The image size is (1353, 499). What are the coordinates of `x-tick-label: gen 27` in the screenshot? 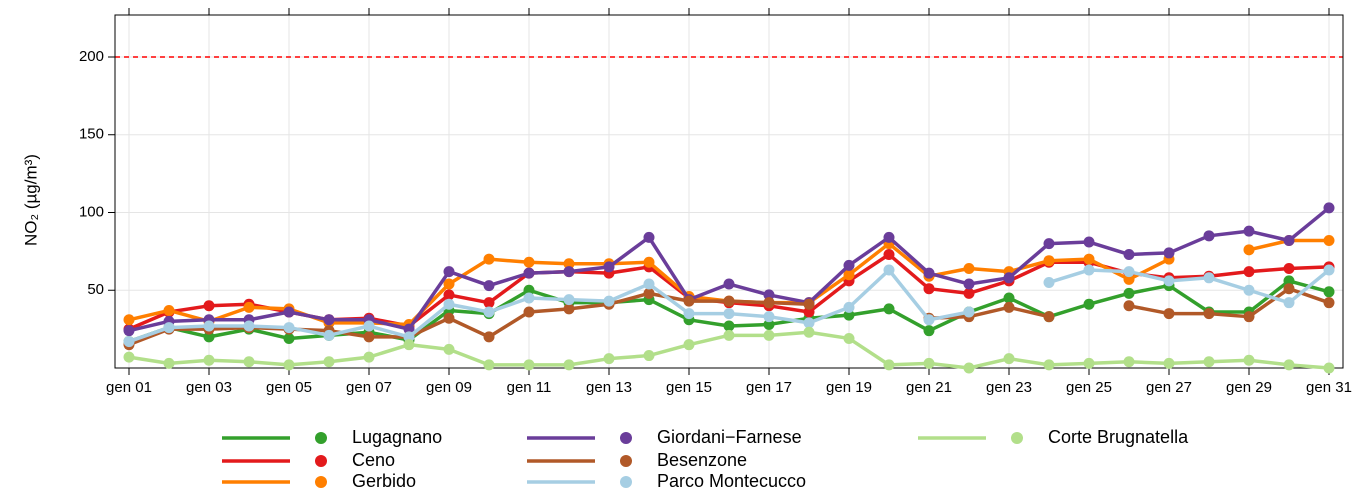 It's located at (1169, 387).